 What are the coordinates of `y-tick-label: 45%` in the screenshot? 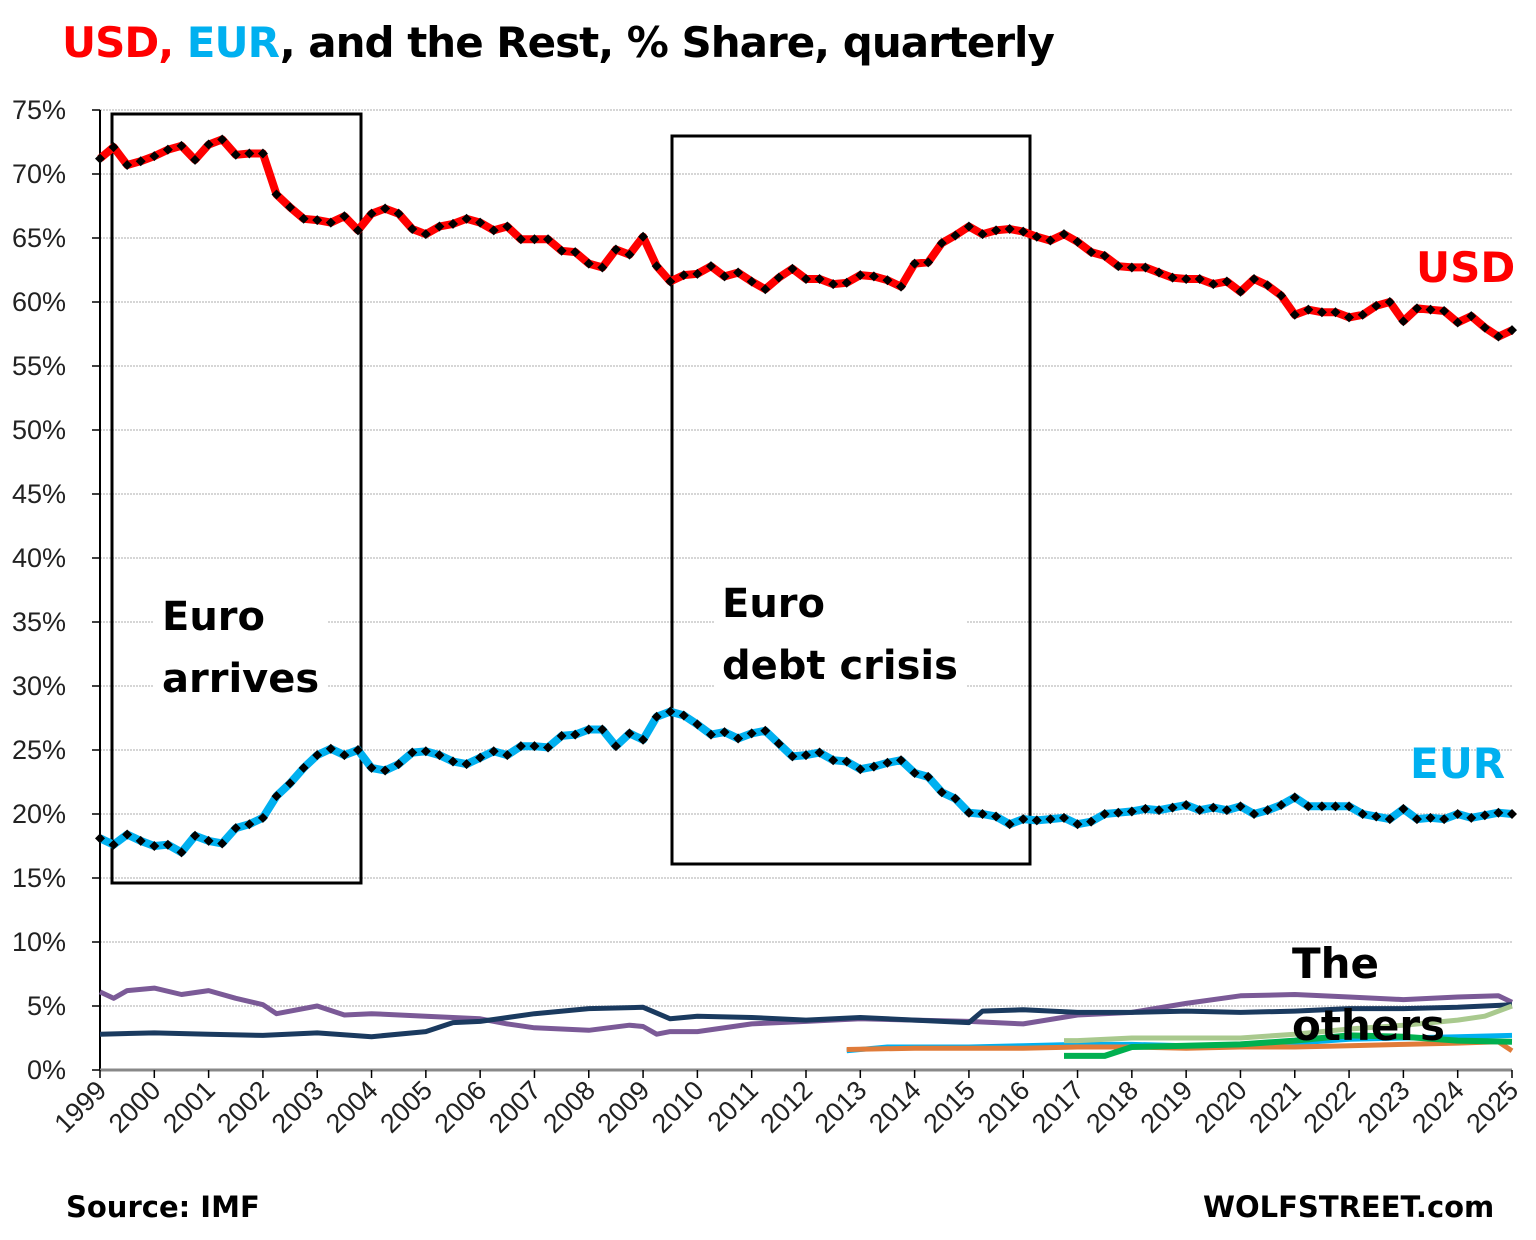 It's located at (39, 494).